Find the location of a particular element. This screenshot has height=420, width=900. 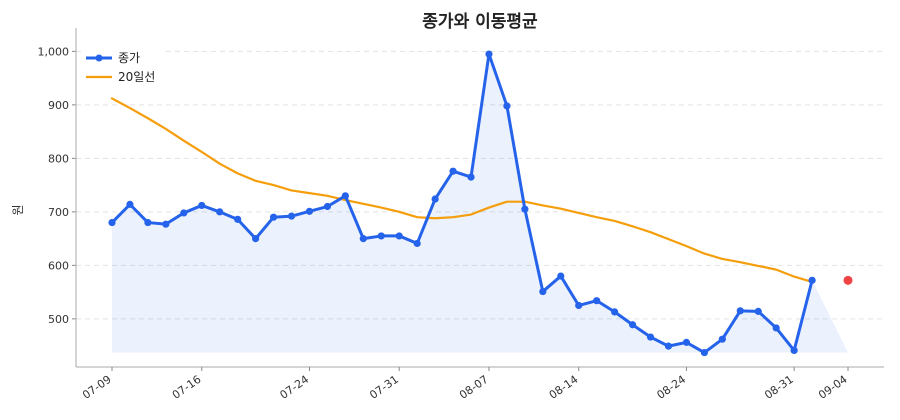

x-tick-label: 09-04 is located at coordinates (833, 387).